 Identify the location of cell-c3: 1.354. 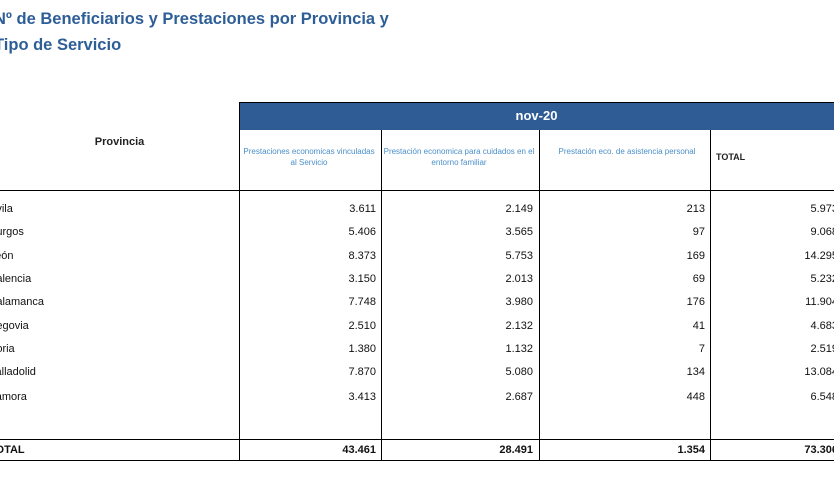
(691, 450).